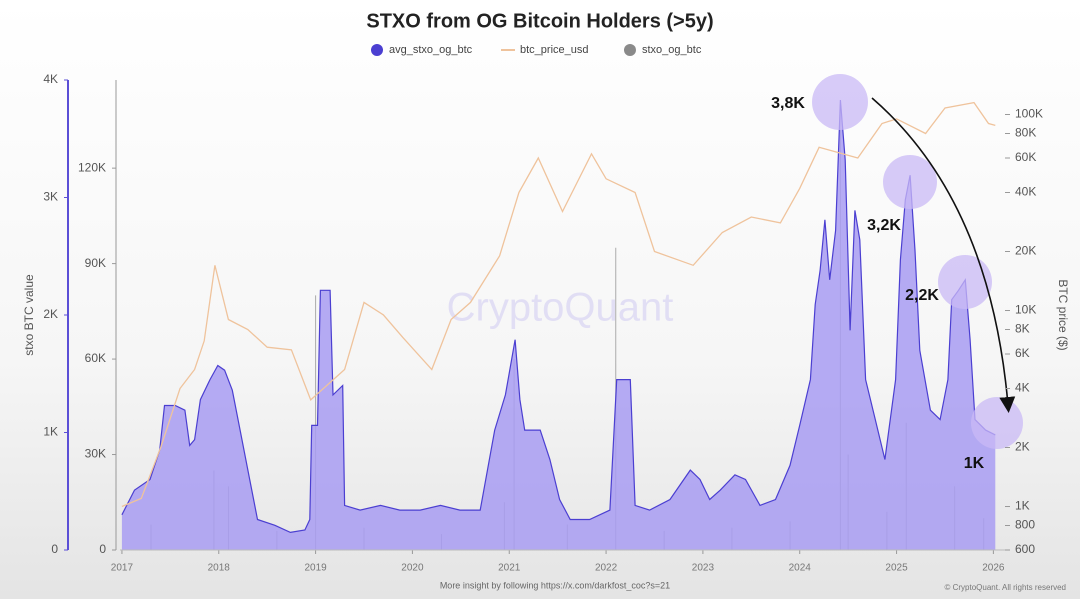  I want to click on y2-tick-label: 8K, so click(1022, 329).